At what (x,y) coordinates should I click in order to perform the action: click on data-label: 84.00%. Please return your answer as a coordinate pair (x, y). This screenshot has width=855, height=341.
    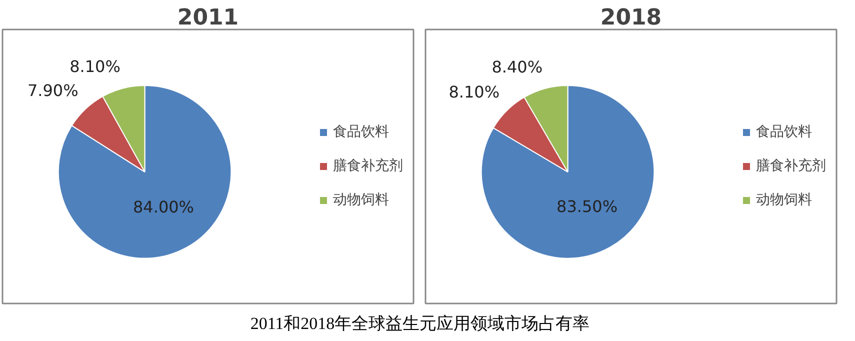
    Looking at the image, I should click on (163, 206).